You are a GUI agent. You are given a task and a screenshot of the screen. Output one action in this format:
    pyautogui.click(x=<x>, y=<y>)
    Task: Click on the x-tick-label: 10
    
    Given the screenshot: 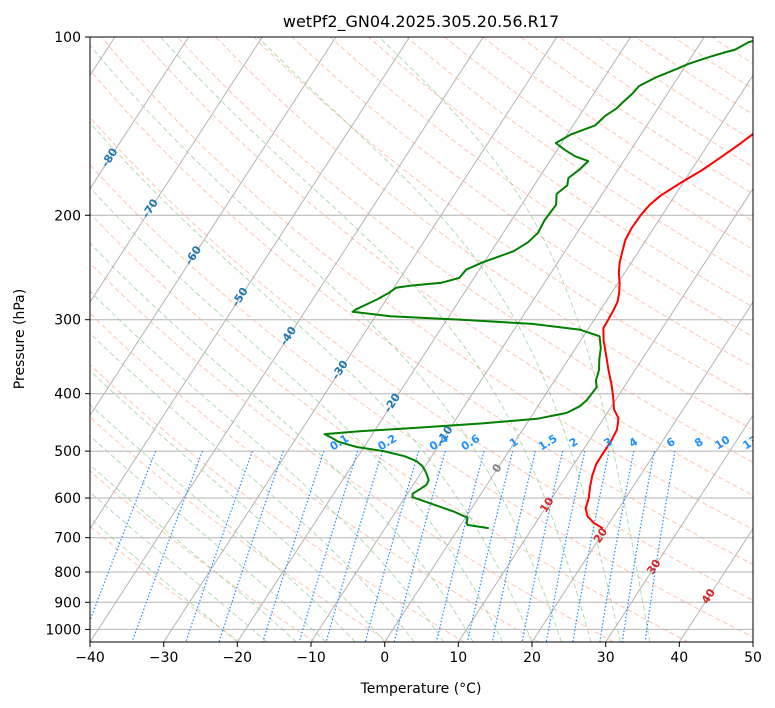 What is the action you would take?
    pyautogui.click(x=458, y=658)
    